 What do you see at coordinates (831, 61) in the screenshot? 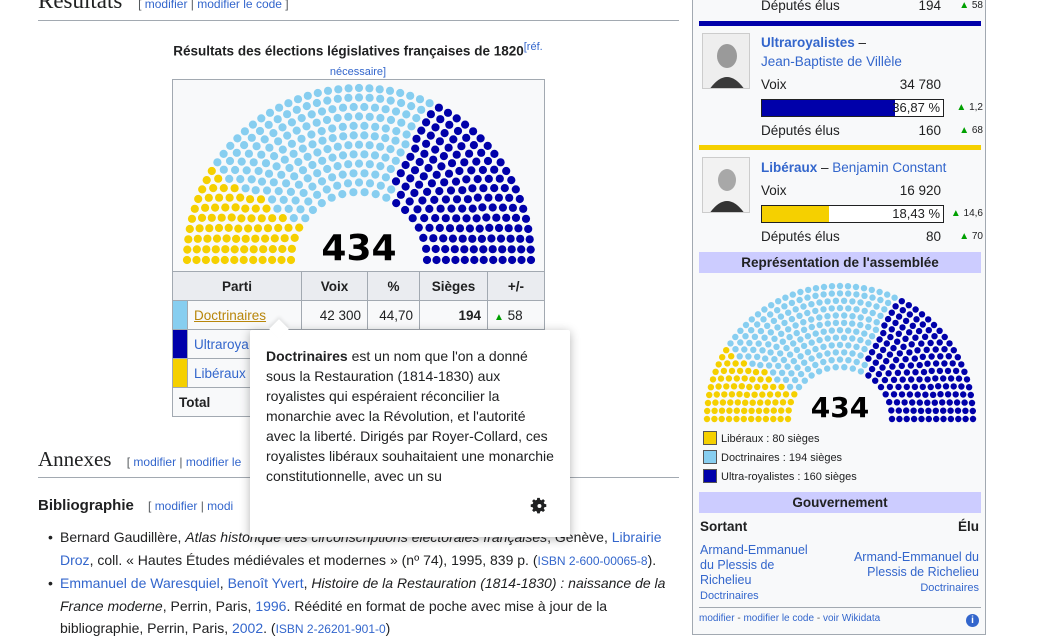
I see `leader-link: Jean-Baptiste de Villèle` at bounding box center [831, 61].